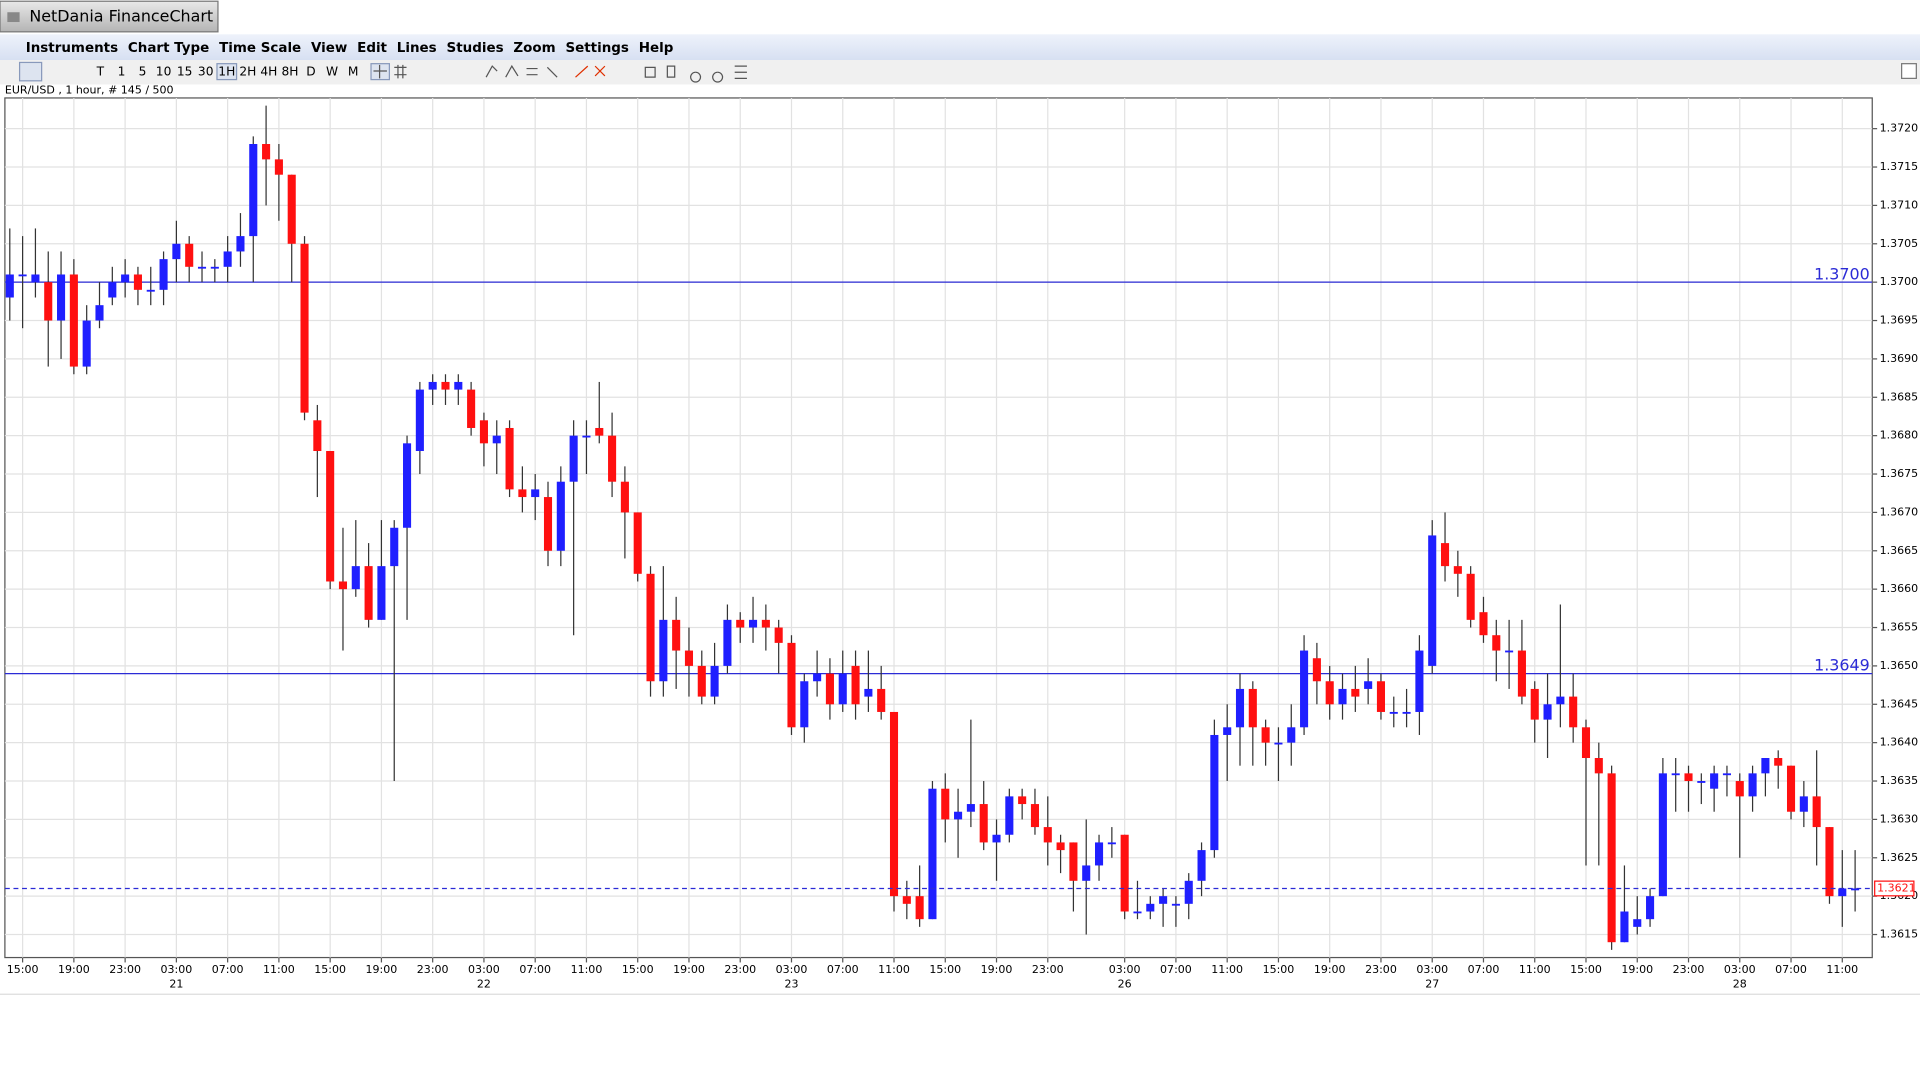 The height and width of the screenshot is (1080, 1920). Describe the element at coordinates (1899, 550) in the screenshot. I see `y-tick-label: 1.3665` at that location.